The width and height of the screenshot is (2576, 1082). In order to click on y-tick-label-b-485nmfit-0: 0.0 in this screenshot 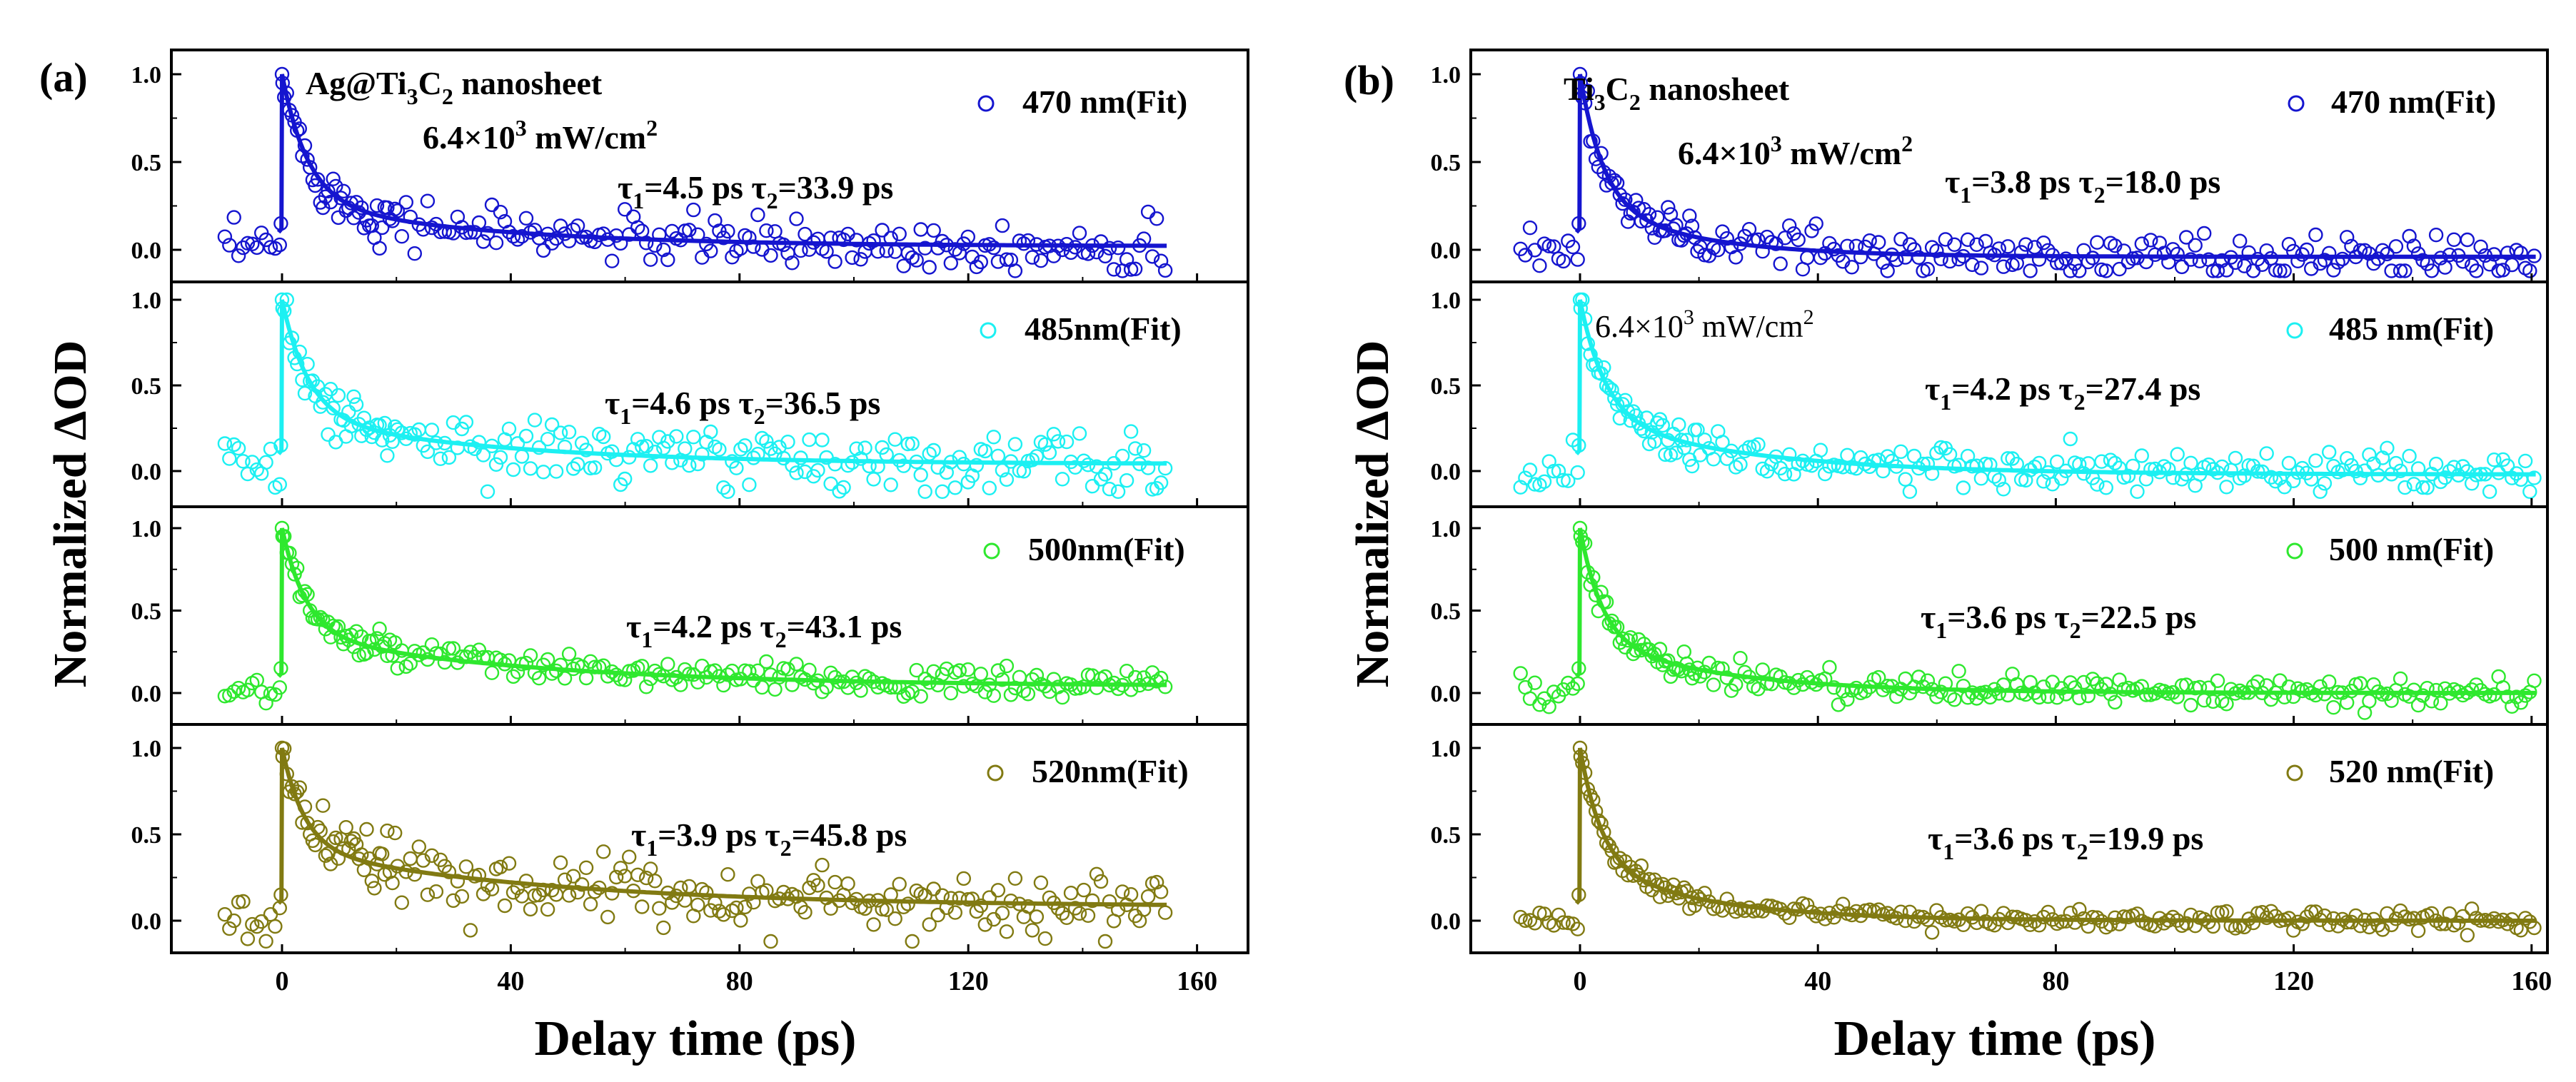, I will do `click(1446, 472)`.